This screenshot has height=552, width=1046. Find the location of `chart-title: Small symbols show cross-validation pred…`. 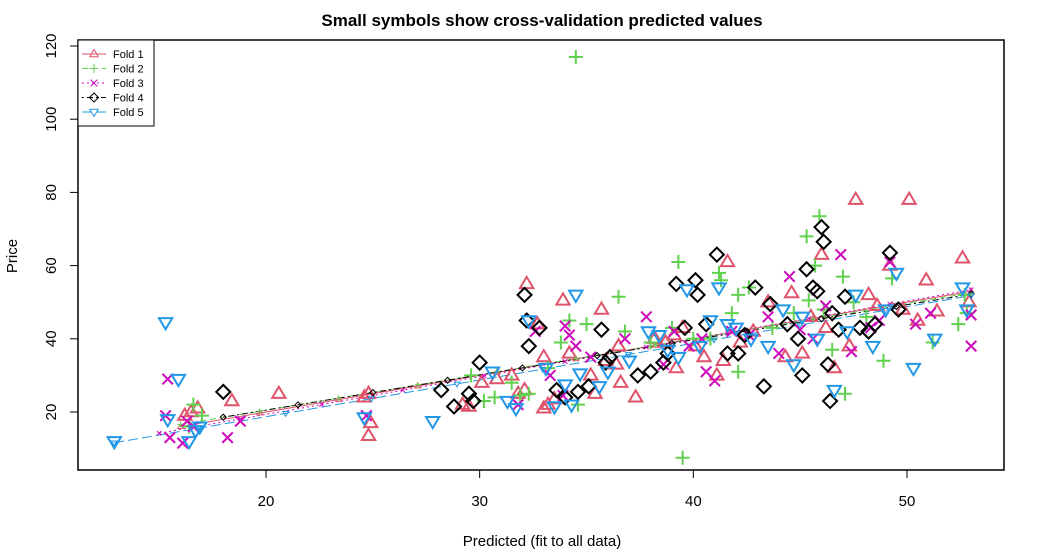

chart-title: Small symbols show cross-validation pred… is located at coordinates (541, 20).